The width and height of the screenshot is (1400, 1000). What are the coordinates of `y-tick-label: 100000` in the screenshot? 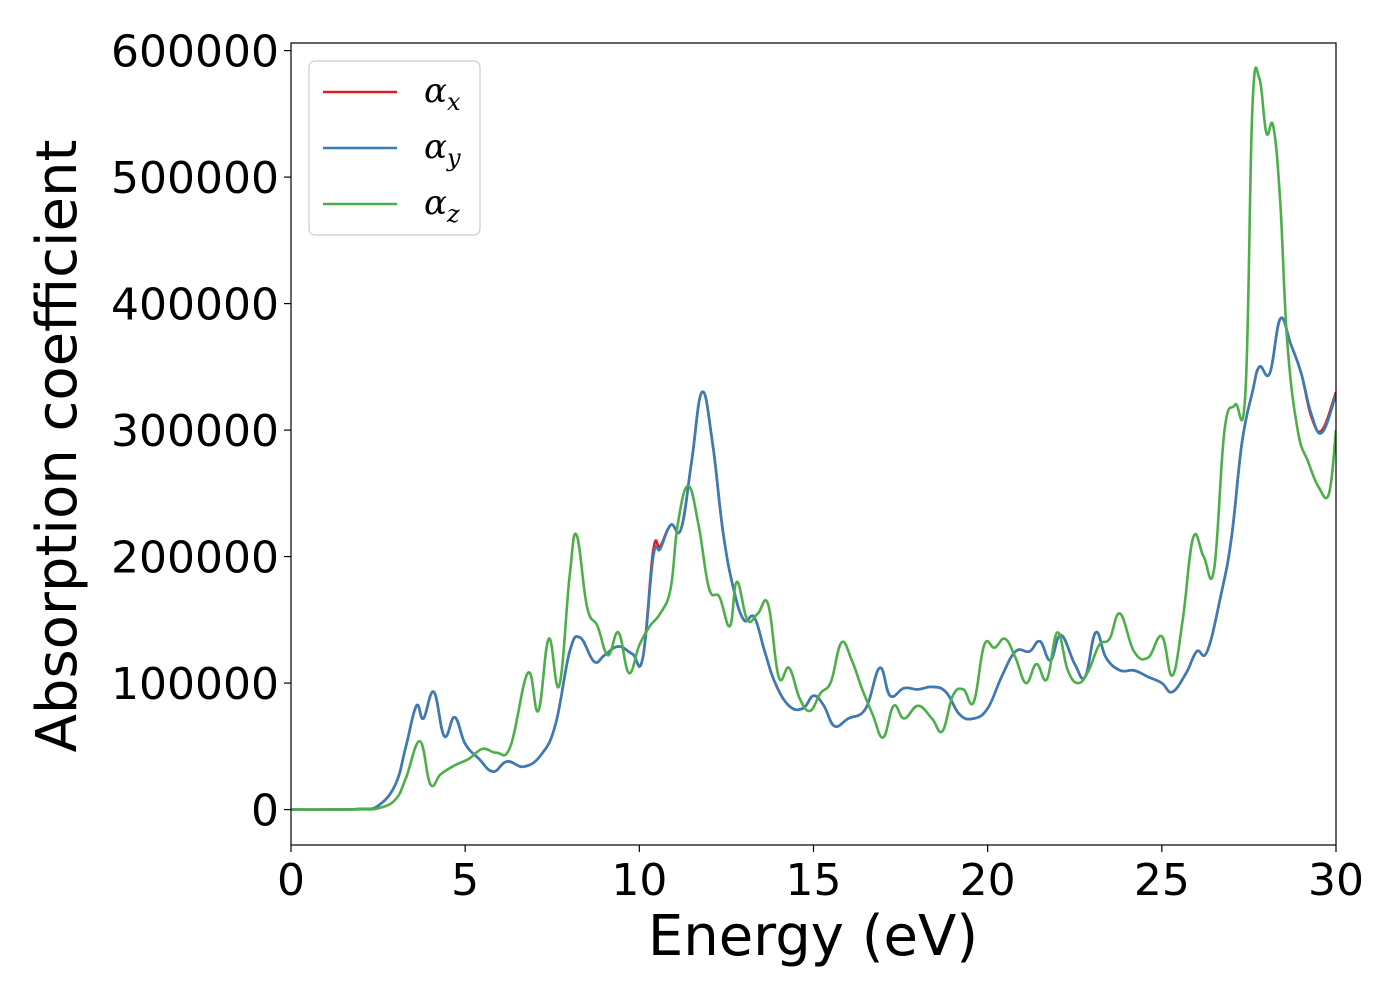 It's located at (195, 684).